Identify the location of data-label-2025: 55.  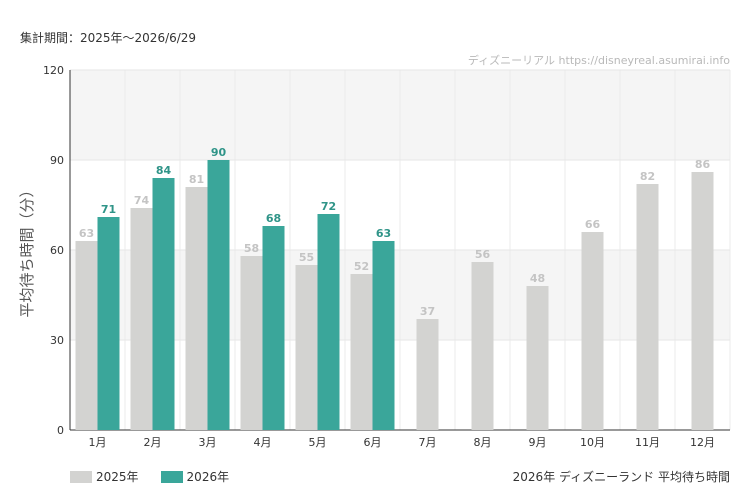
(306, 257).